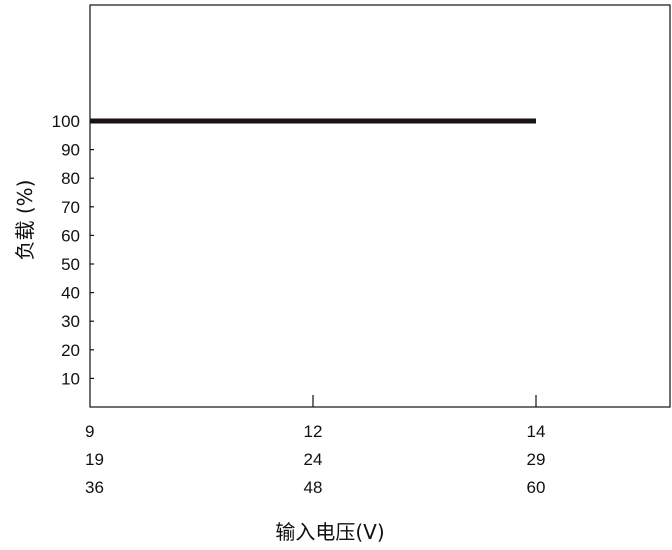 The image size is (672, 550). I want to click on x-tick-label: 24, so click(313, 459).